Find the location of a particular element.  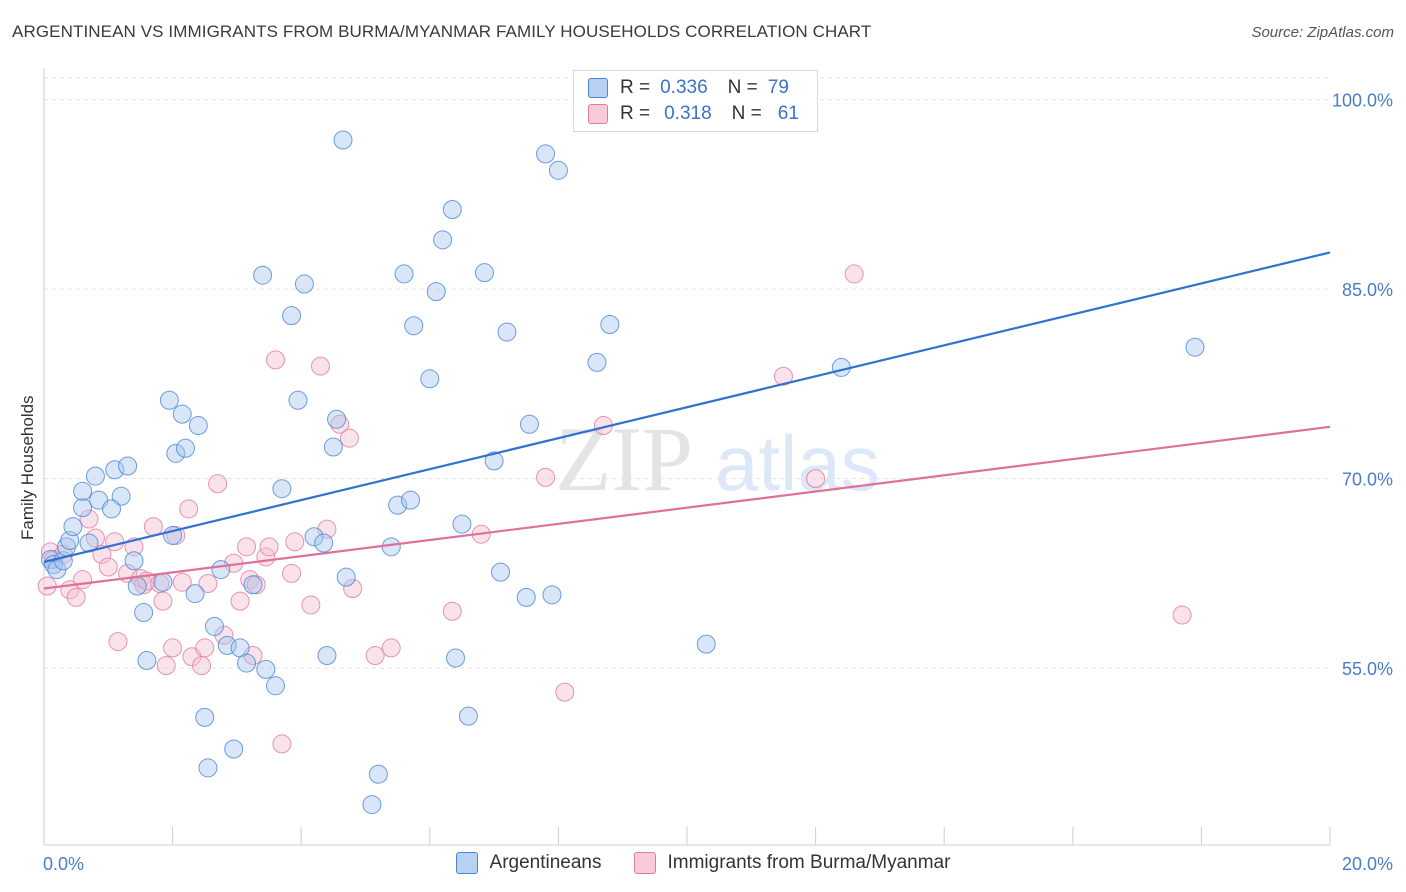

watermark: ZIP atlas is located at coordinates (717, 459).